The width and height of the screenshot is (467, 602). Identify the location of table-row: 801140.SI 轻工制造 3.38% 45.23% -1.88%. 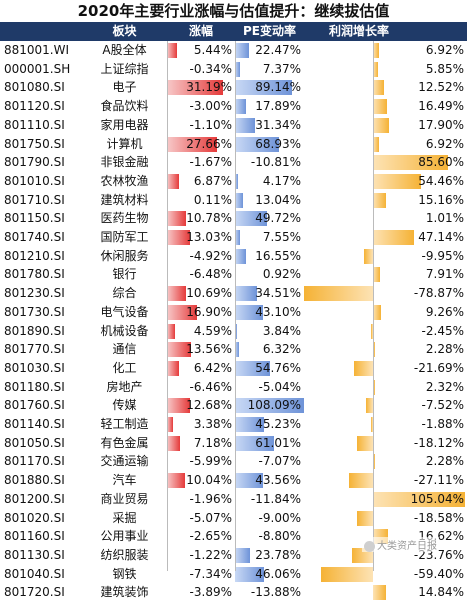
(233, 424).